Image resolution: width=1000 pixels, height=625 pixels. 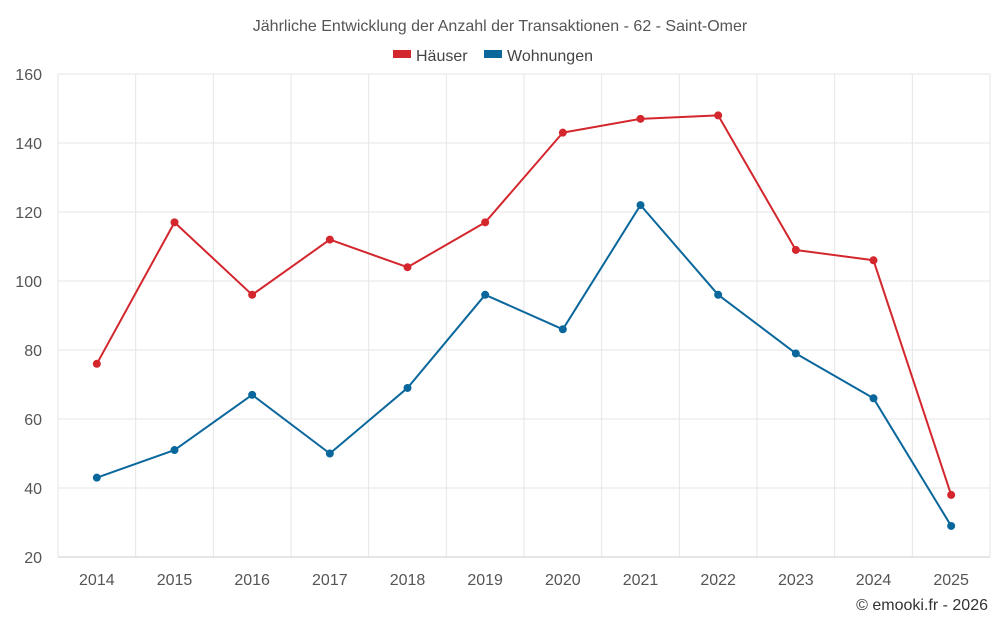 I want to click on x-tick-label: 2014, so click(x=97, y=580).